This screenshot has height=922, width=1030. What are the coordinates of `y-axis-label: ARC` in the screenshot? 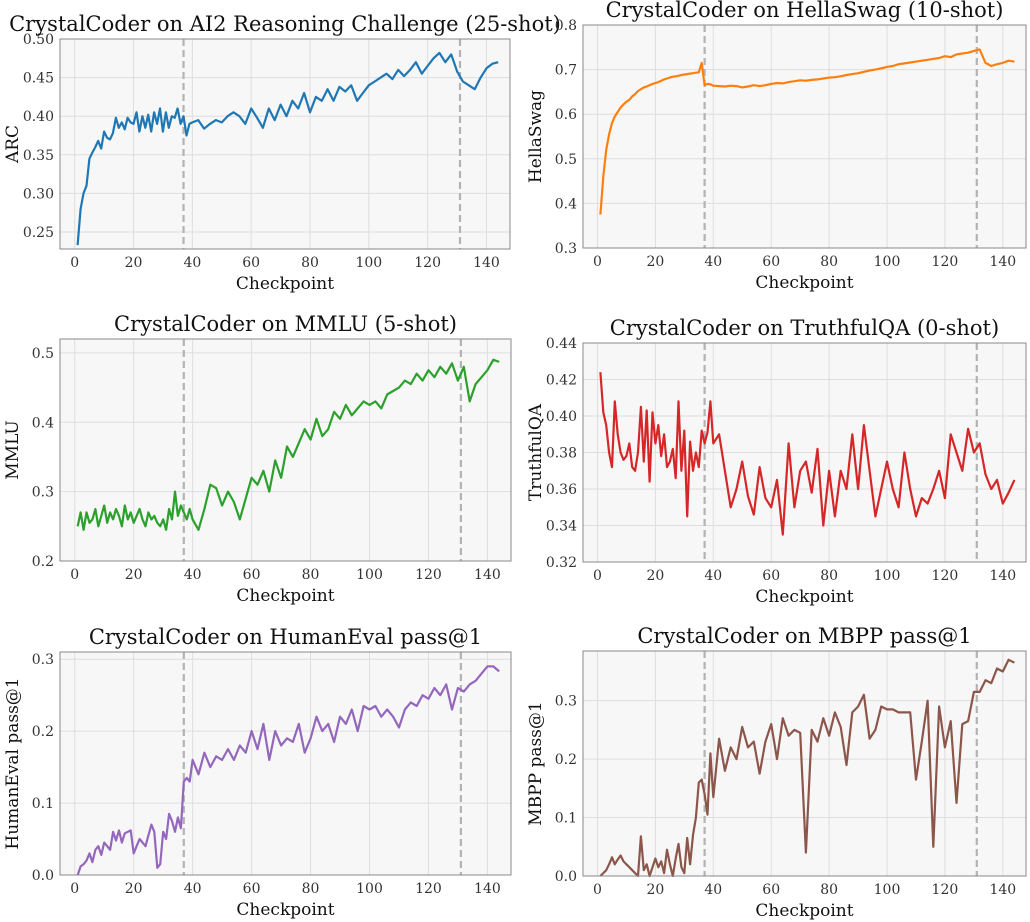 It's located at (13, 144).